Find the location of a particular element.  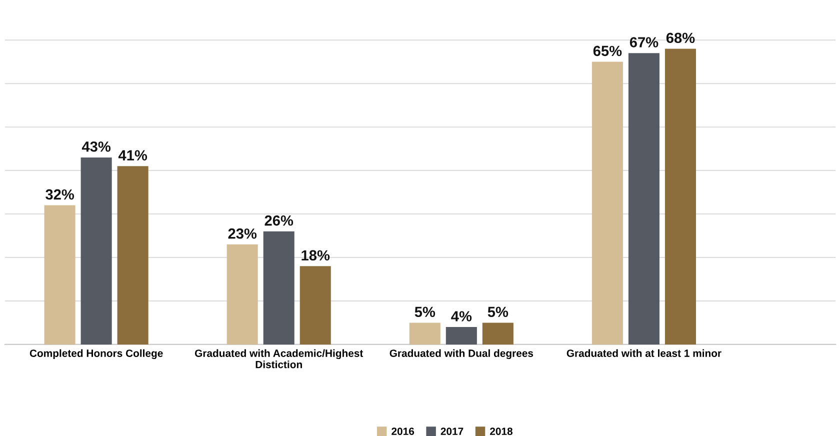

x-tick-label: Completed Honors College is located at coordinates (96, 354).